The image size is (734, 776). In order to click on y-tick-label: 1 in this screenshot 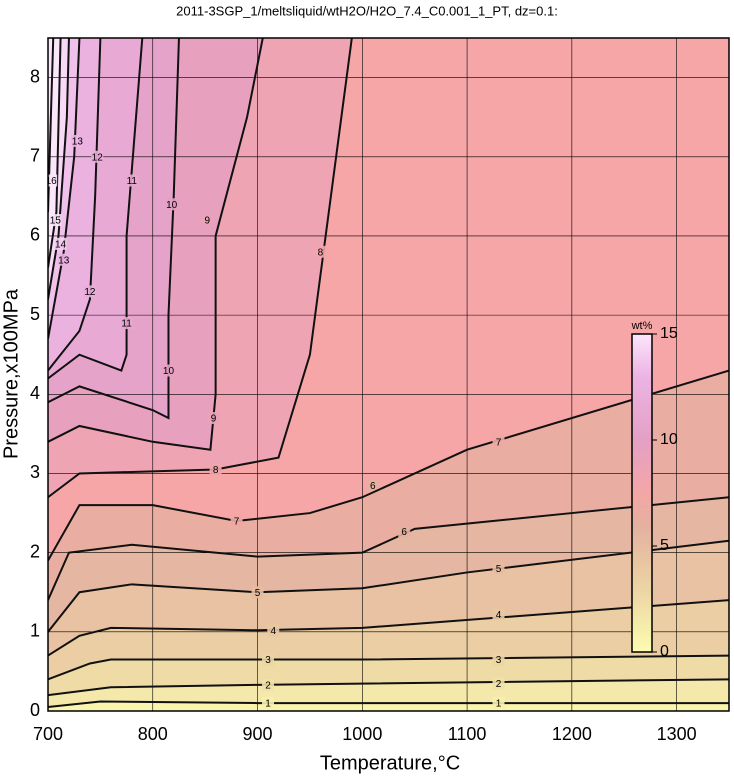, I will do `click(35, 631)`.